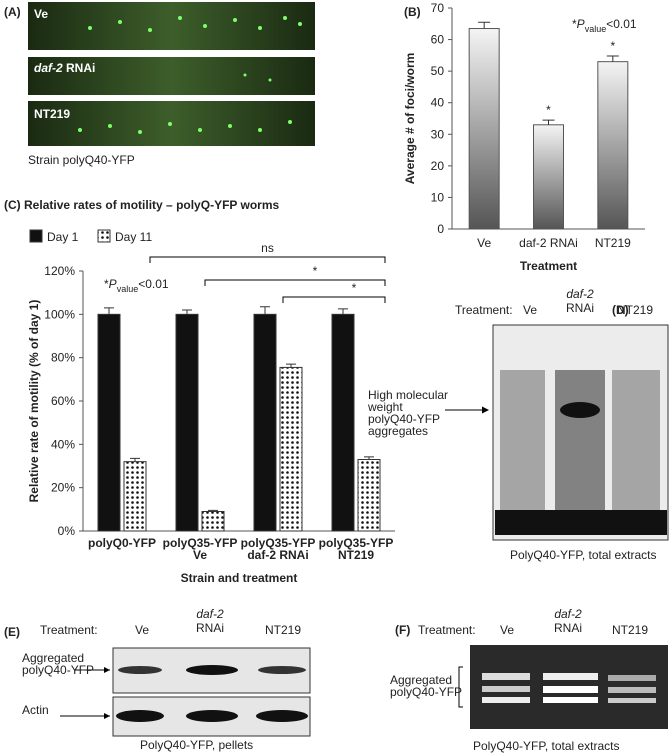  I want to click on arrow-label: High molecular, so click(408, 395).